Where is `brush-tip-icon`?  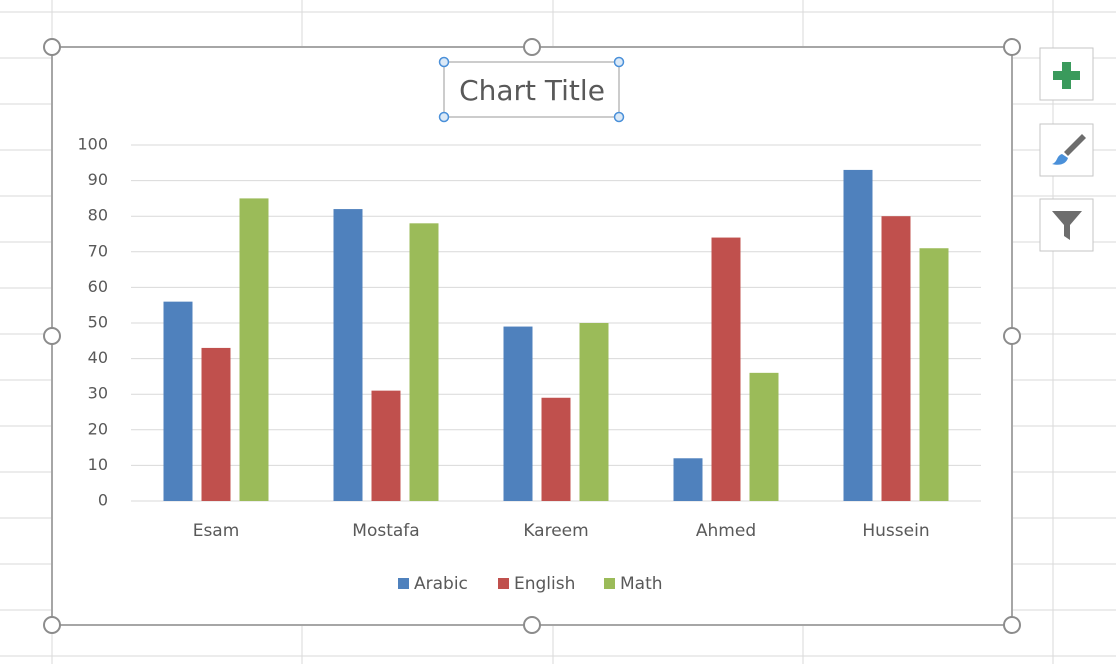
brush-tip-icon is located at coordinates (1060, 159).